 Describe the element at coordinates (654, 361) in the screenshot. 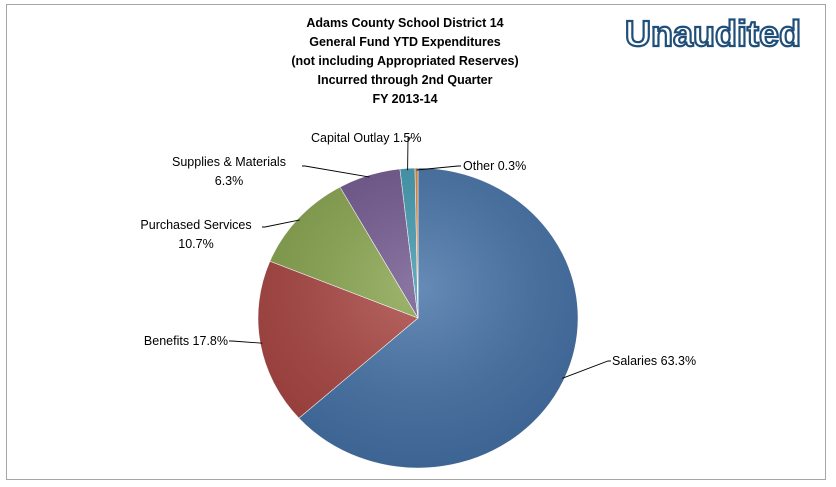

I see `slice-label: Salaries 63.3%` at that location.